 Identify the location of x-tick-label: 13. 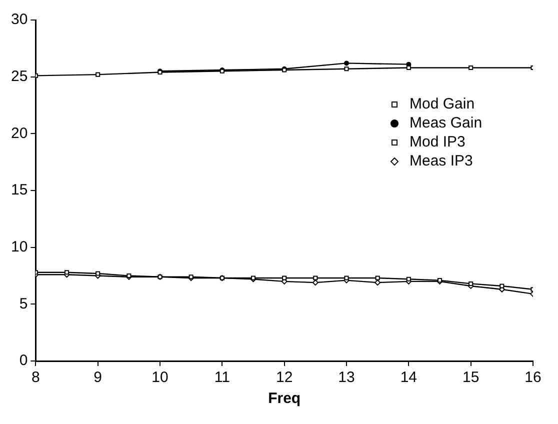
(346, 377).